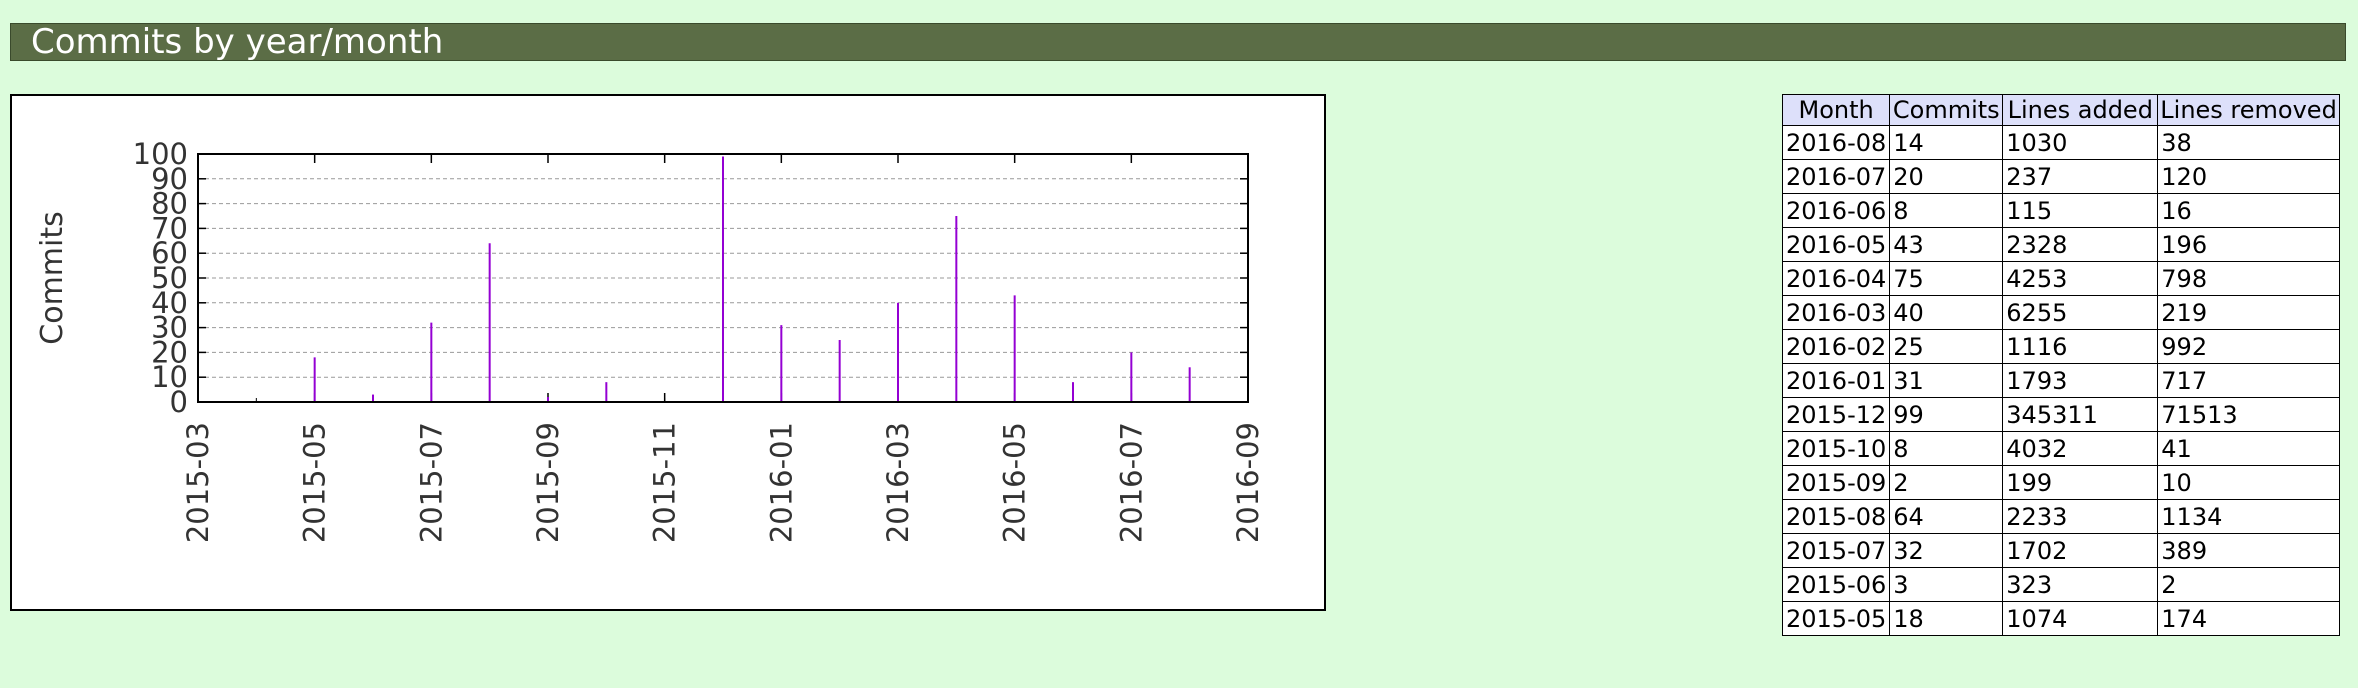 The width and height of the screenshot is (2358, 688). I want to click on table-row: 2016-02 25 1116 992, so click(2060, 346).